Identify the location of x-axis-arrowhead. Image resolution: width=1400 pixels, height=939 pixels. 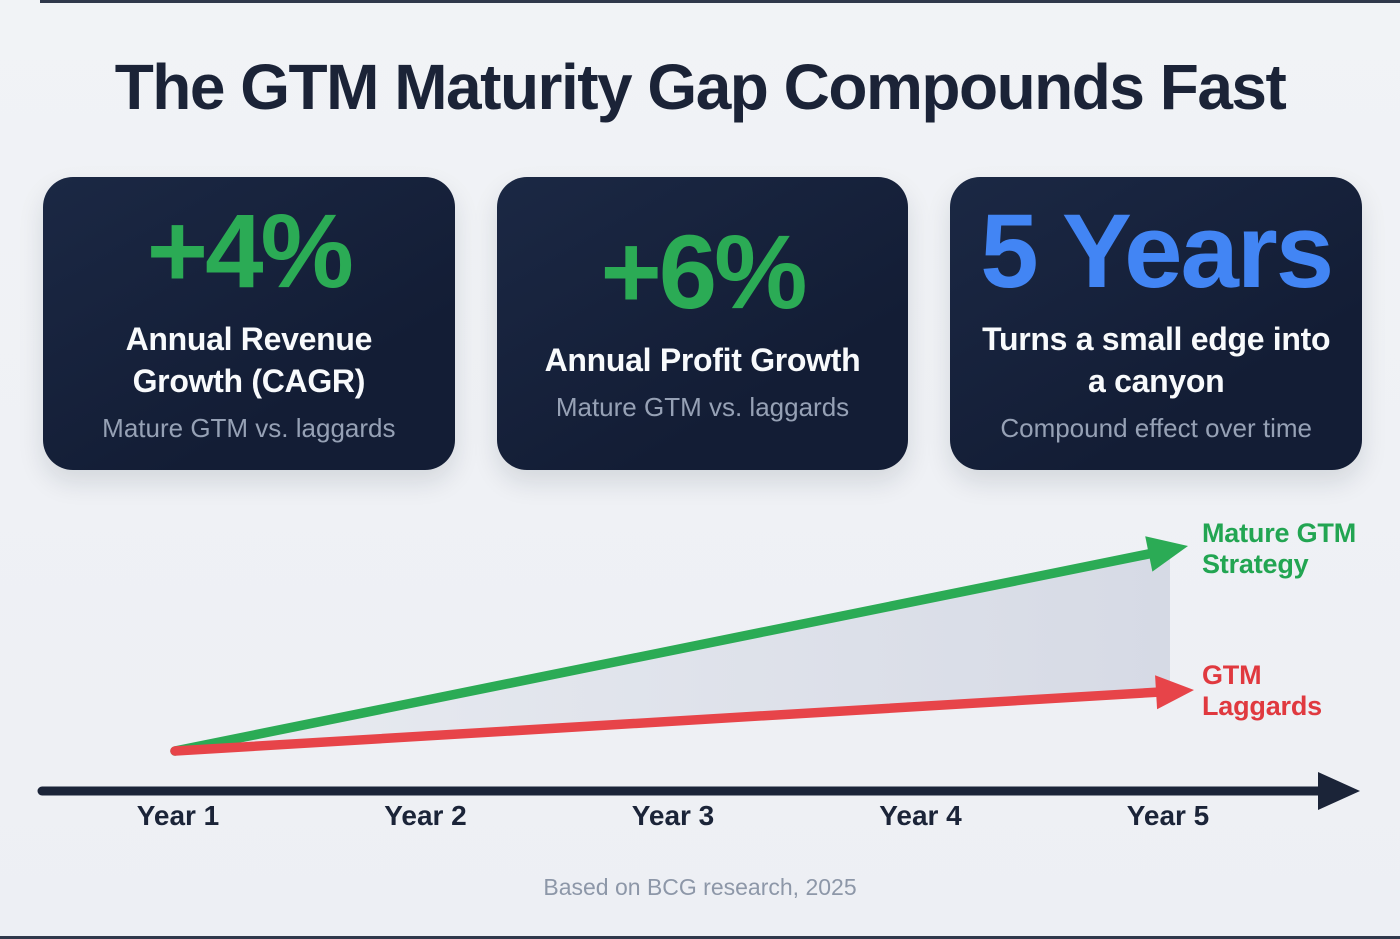
(1339, 791).